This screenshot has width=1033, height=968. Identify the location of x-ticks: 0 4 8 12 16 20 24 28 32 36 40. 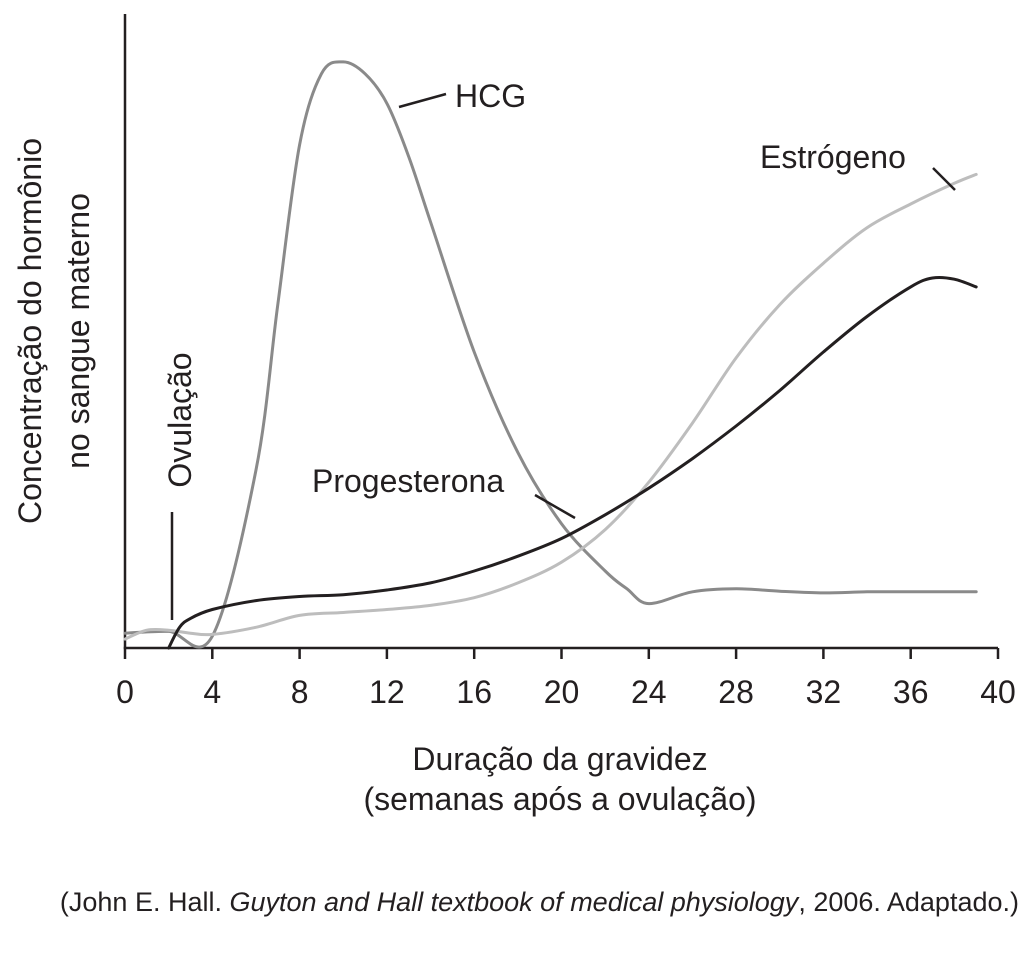
(566, 679).